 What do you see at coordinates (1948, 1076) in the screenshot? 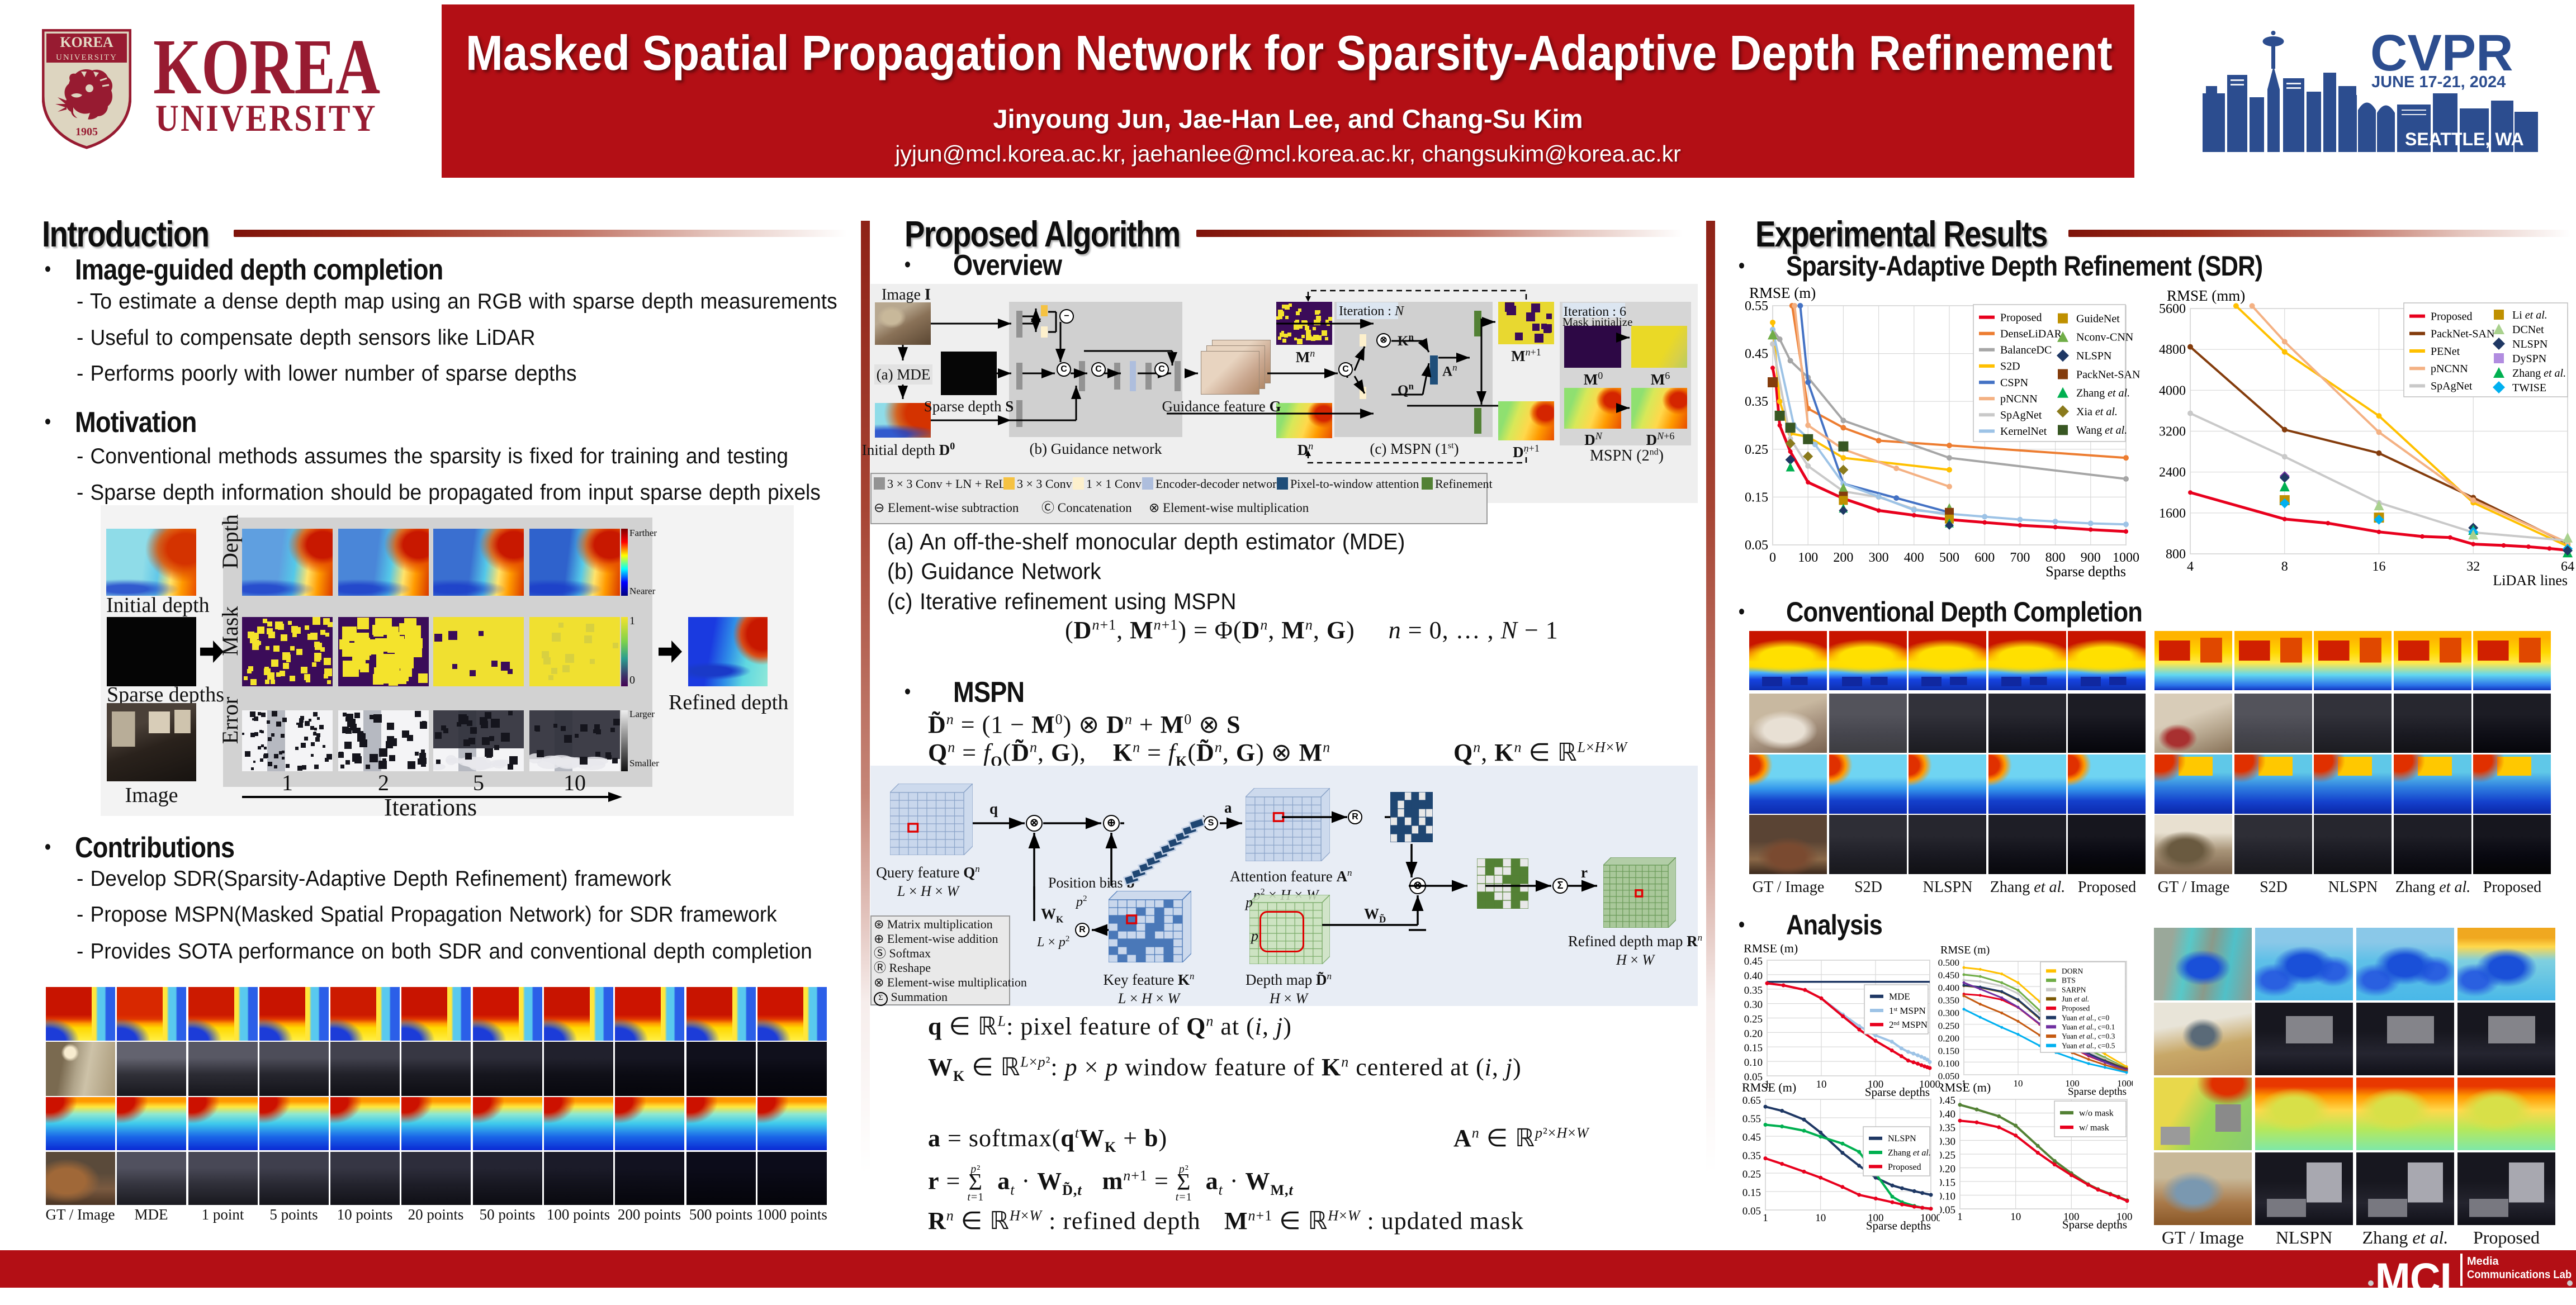
I see `svg-text: 0.050` at bounding box center [1948, 1076].